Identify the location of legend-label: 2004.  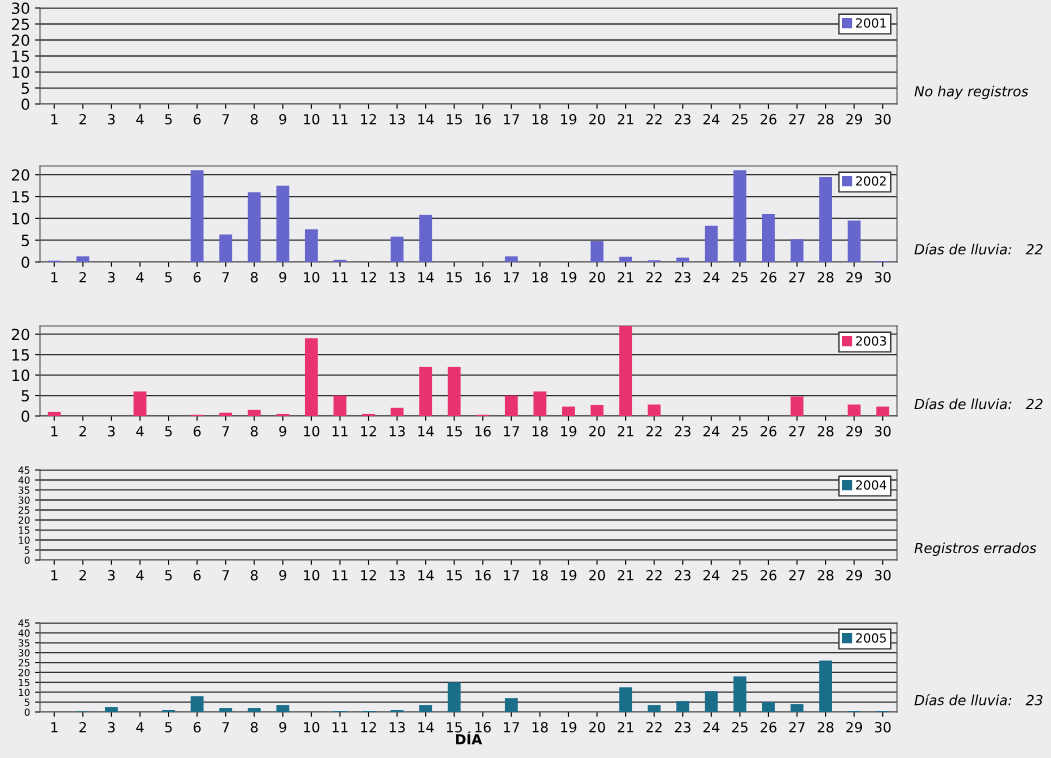
(871, 485).